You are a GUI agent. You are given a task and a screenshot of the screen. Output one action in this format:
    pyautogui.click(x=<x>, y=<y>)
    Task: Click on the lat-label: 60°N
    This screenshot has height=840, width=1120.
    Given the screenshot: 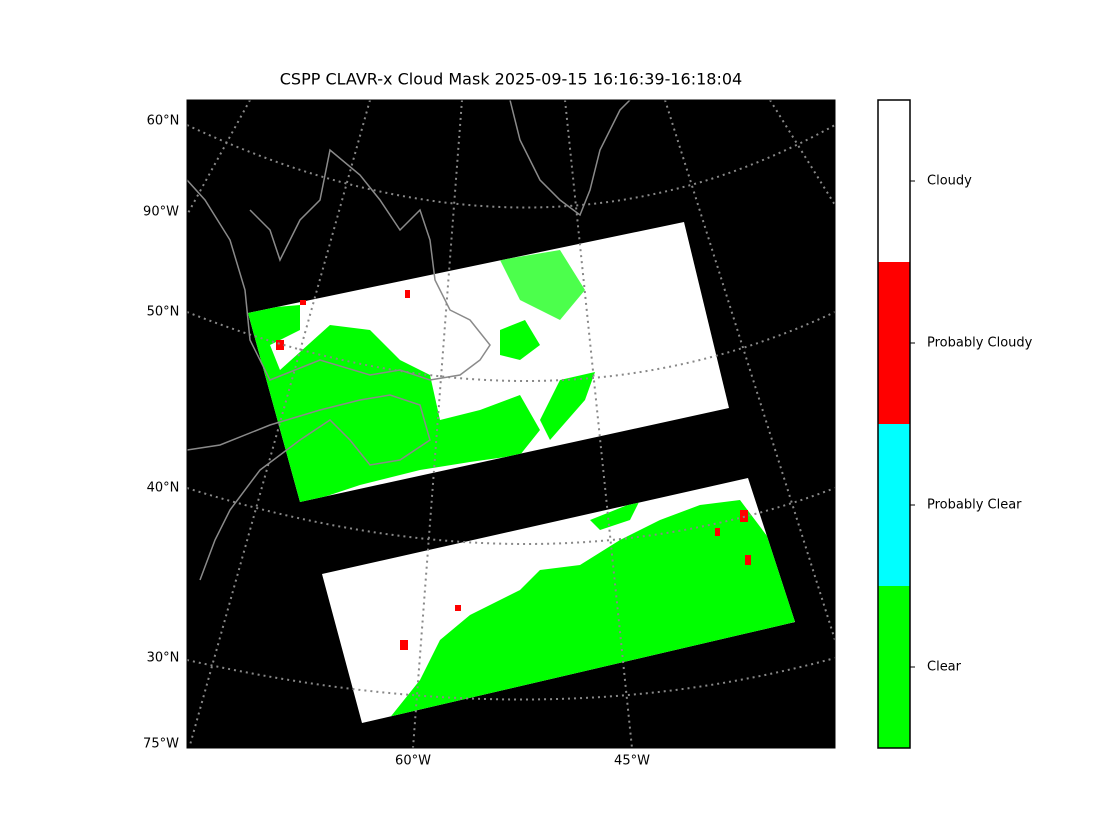 What is the action you would take?
    pyautogui.click(x=163, y=121)
    